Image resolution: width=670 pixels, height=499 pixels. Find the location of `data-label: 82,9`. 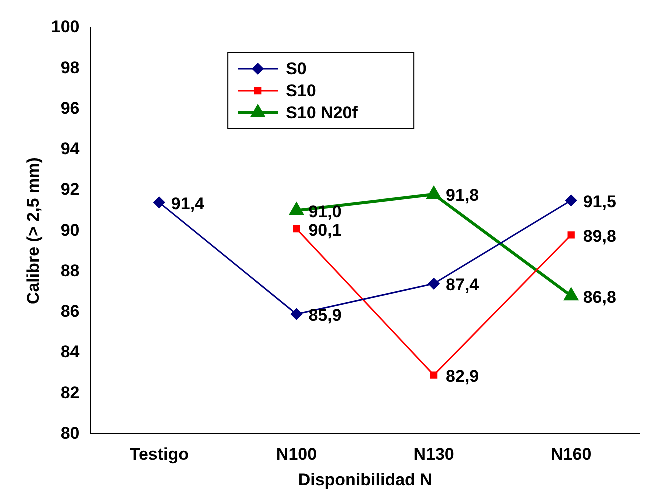

data-label: 82,9 is located at coordinates (463, 376).